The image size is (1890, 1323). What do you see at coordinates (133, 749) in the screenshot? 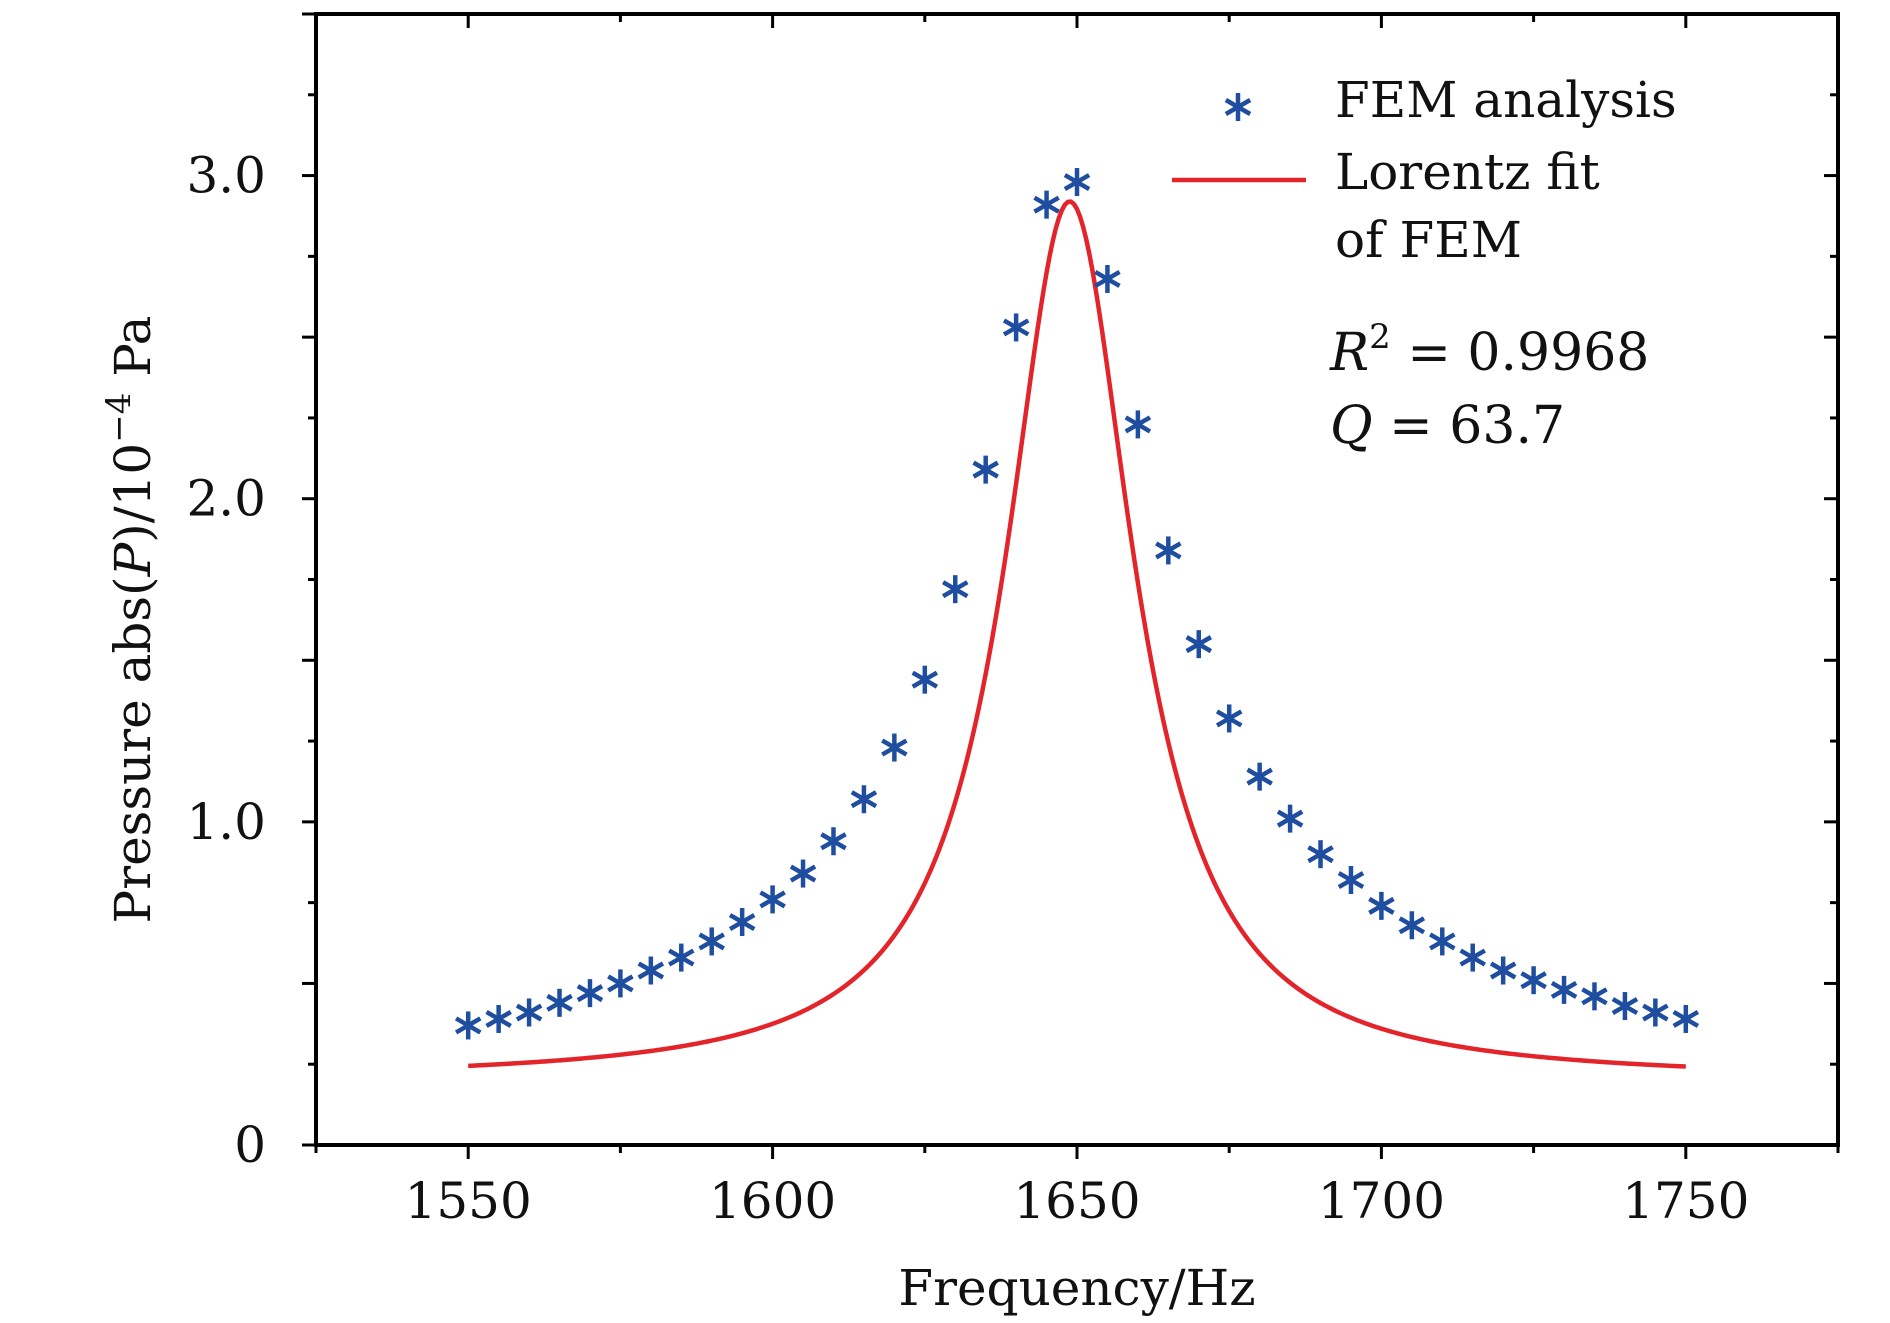
I see `y-axis-title-prefix: Pressure abs(` at bounding box center [133, 749].